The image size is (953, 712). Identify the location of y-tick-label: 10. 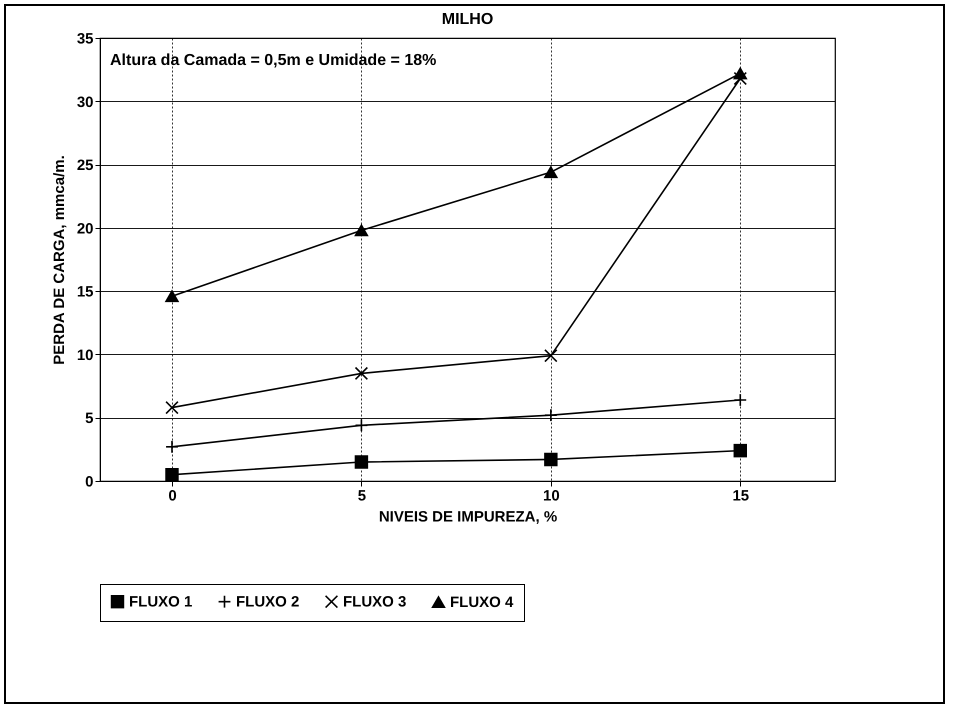
(85, 355).